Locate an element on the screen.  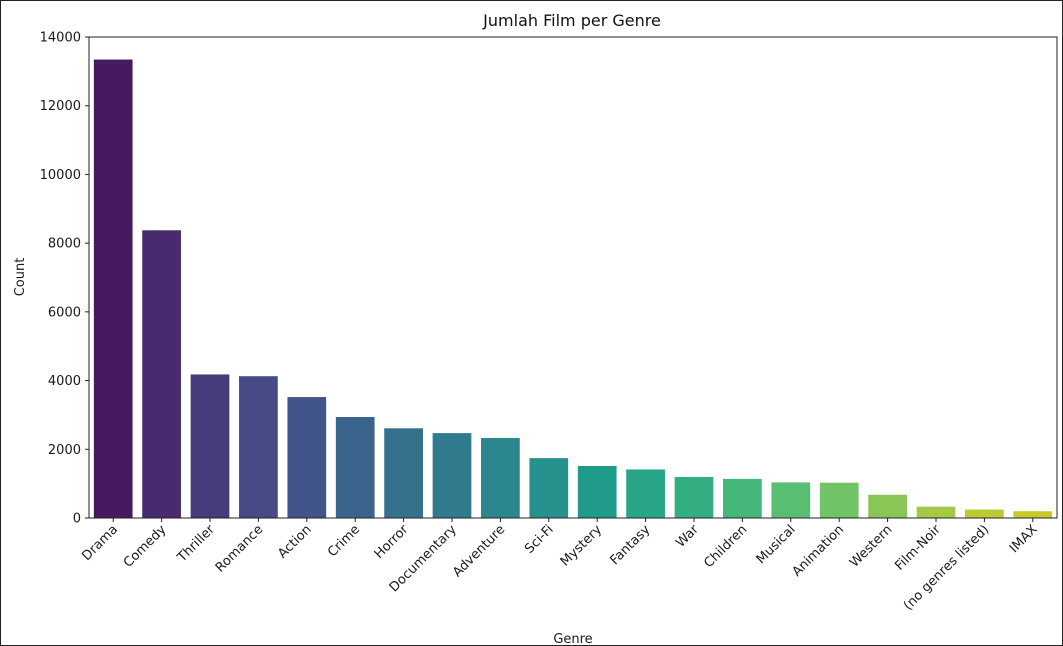
y-tick-label: 10000 is located at coordinates (60, 175).